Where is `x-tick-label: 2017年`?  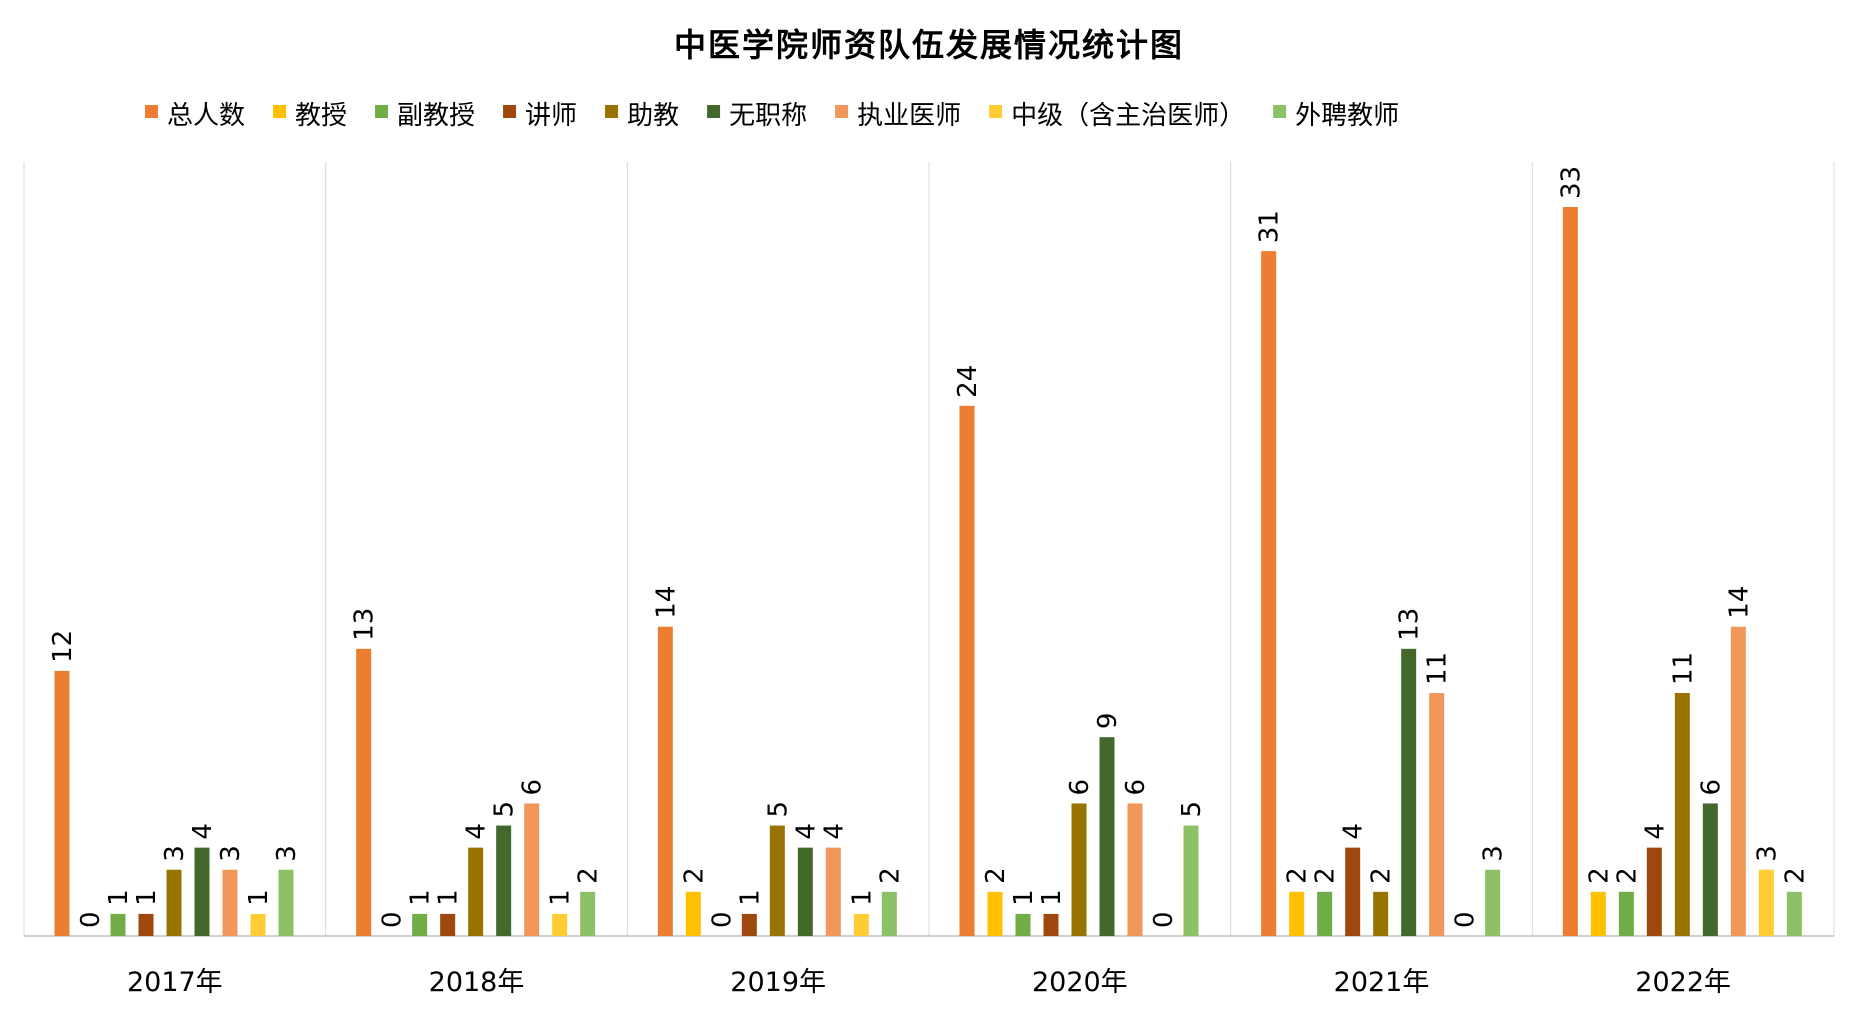
x-tick-label: 2017年 is located at coordinates (175, 982).